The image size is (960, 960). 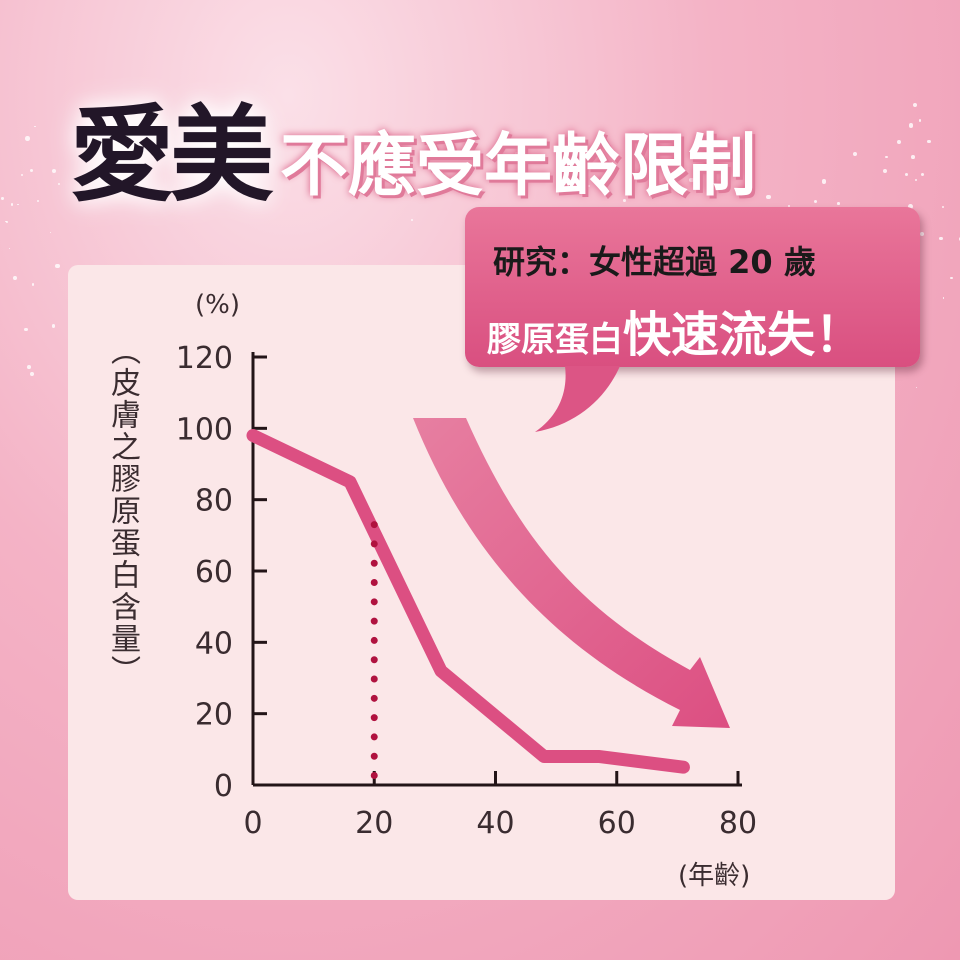 I want to click on y-tick-label: 40, so click(x=214, y=643).